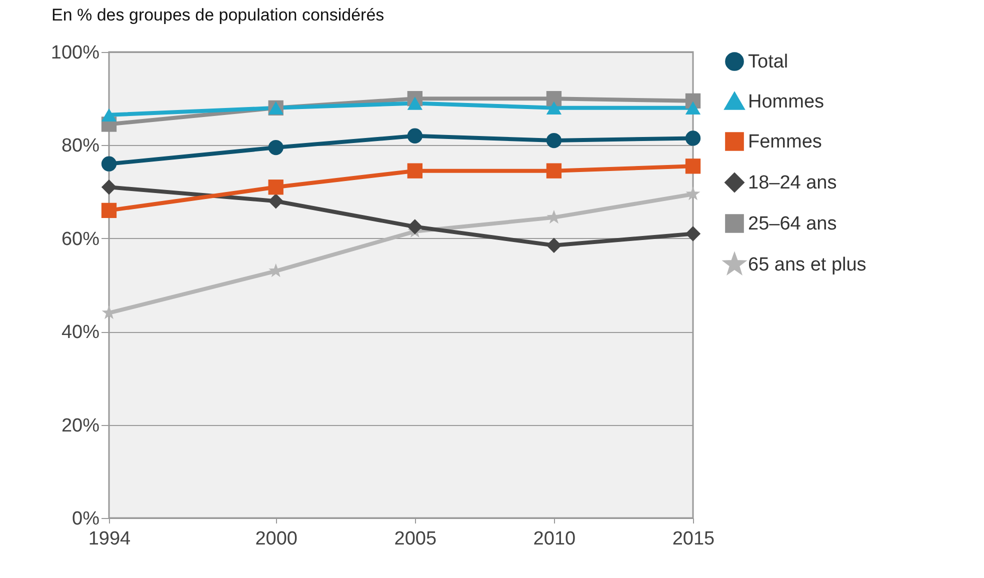 The height and width of the screenshot is (578, 984). I want to click on y-tick-label: 60%, so click(80, 239).